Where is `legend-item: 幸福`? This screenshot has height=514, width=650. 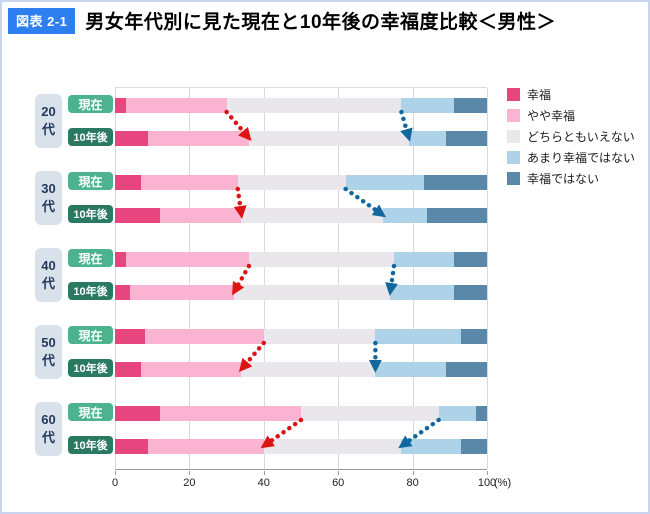
legend-item: 幸福 is located at coordinates (571, 95).